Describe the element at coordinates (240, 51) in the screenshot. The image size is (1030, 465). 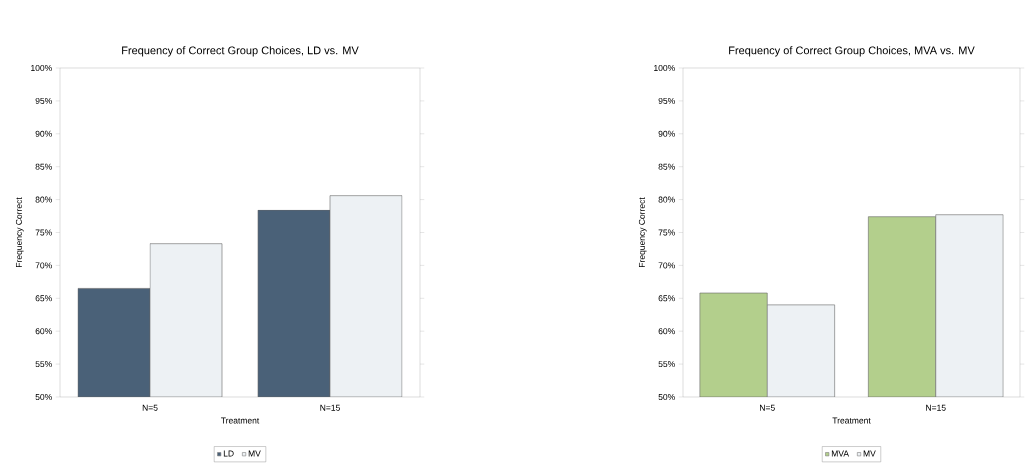
I see `chart-title: Frequency of Correct Group Choices, LD vs. MV` at that location.